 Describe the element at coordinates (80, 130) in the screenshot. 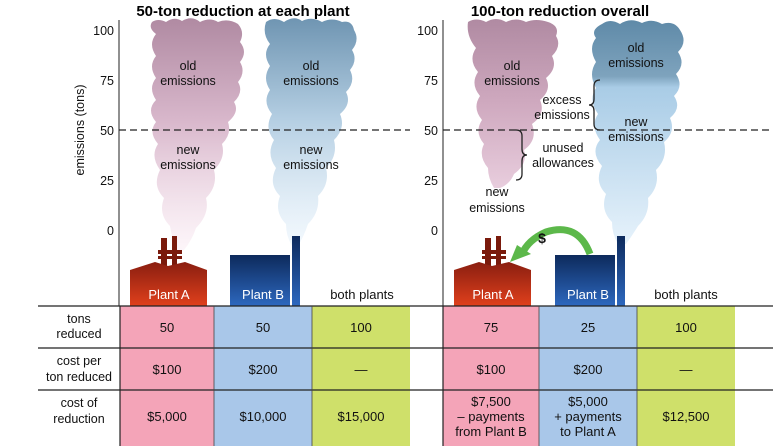

I see `y-axis-label: emissions (tons)` at that location.